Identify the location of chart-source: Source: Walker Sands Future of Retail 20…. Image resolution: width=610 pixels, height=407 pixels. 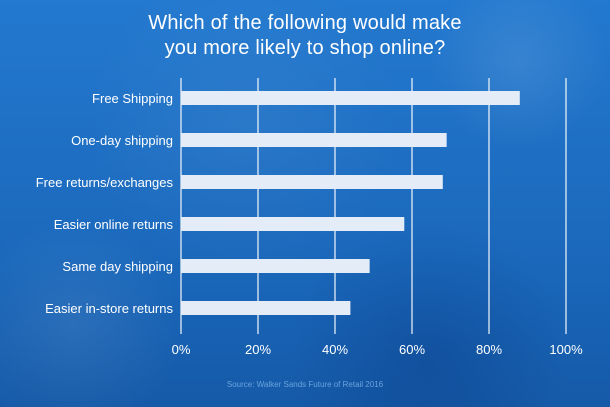
(305, 384).